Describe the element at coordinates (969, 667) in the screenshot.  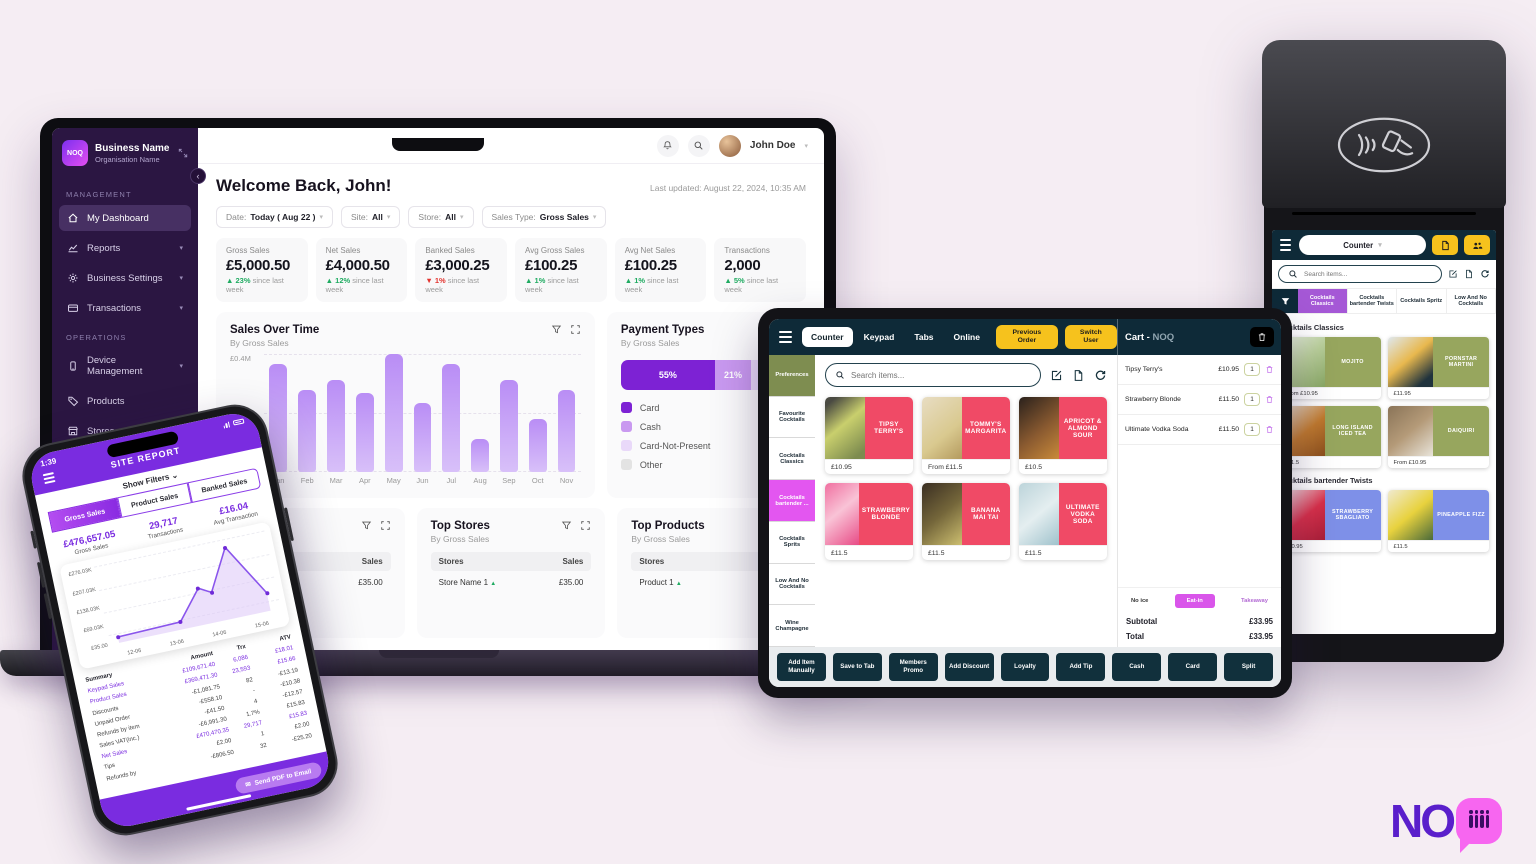
I see `toolbar-button: Add Discount` at that location.